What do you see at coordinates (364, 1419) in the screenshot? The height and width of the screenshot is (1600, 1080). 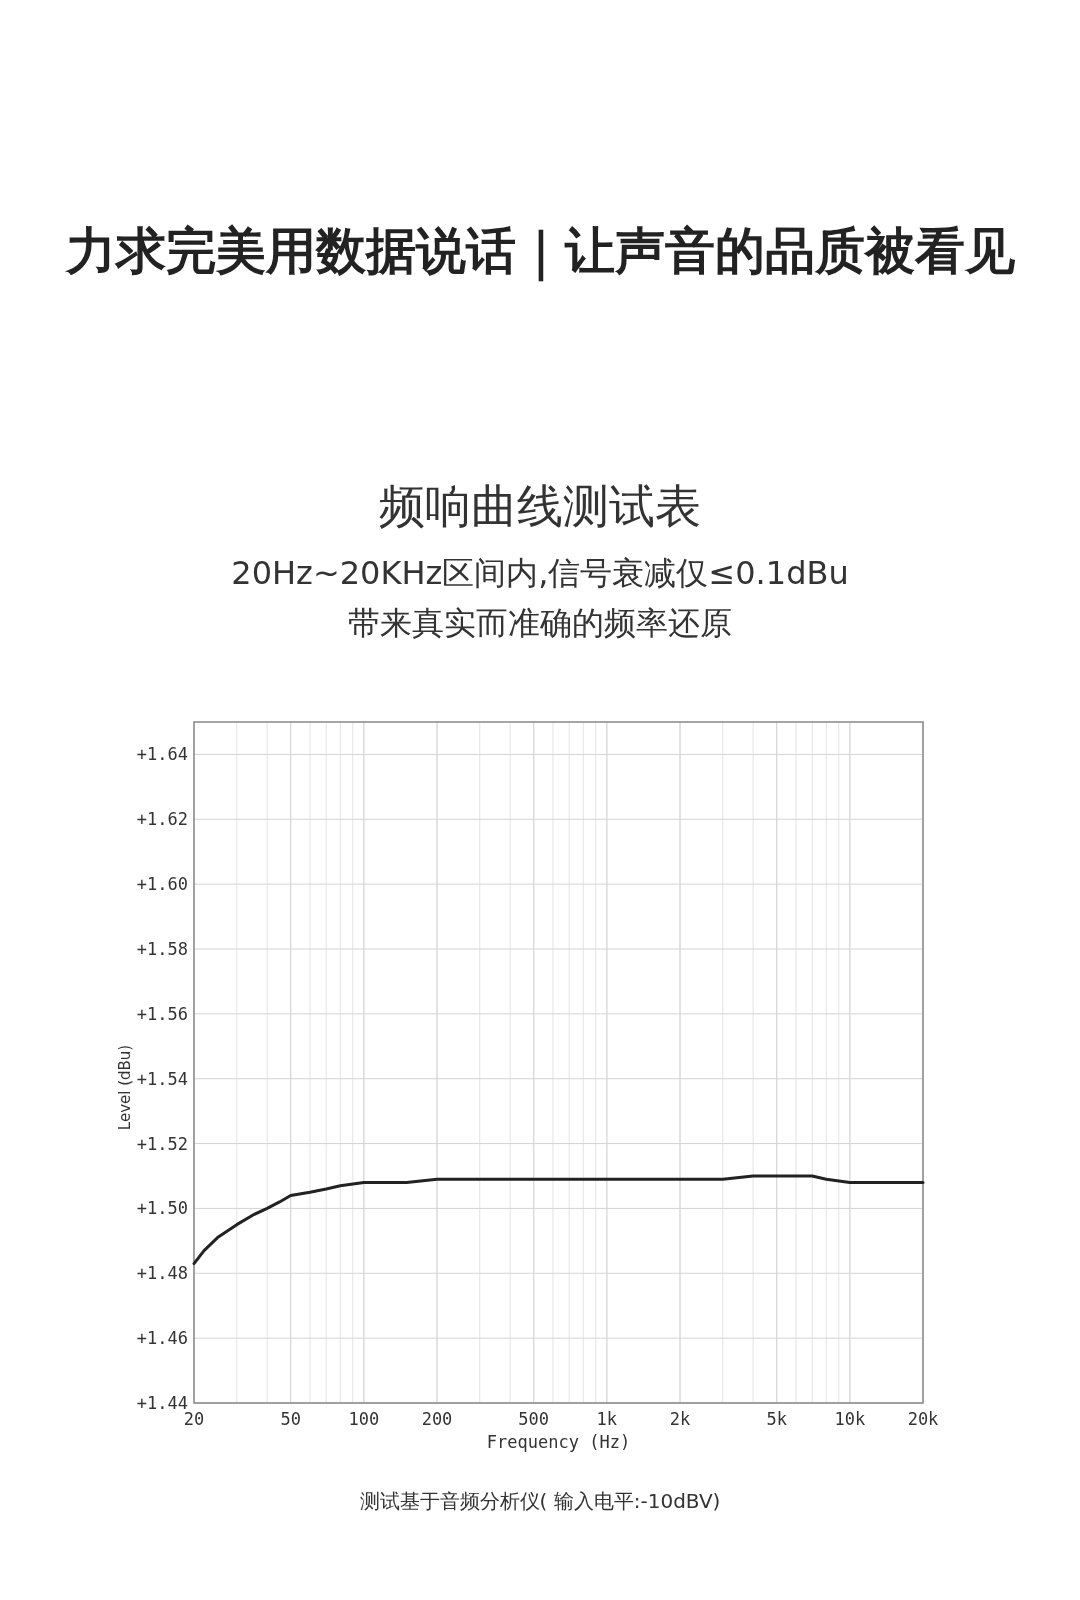 I see `x-tick-label: 100` at bounding box center [364, 1419].